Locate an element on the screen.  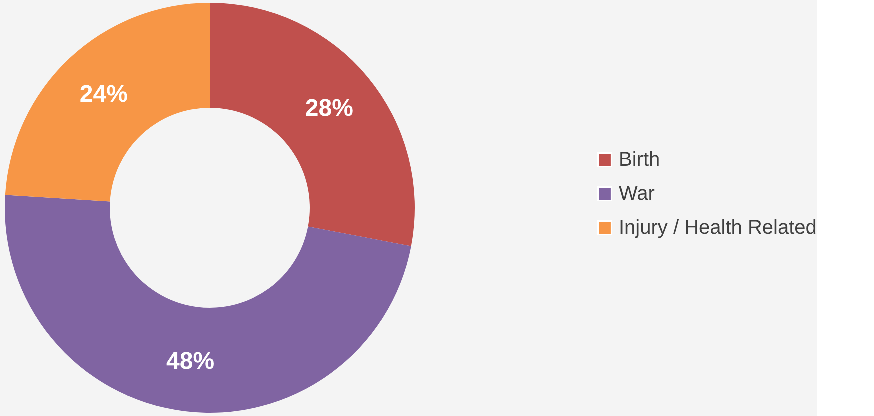
legend-label: Injury / Health Related is located at coordinates (718, 228).